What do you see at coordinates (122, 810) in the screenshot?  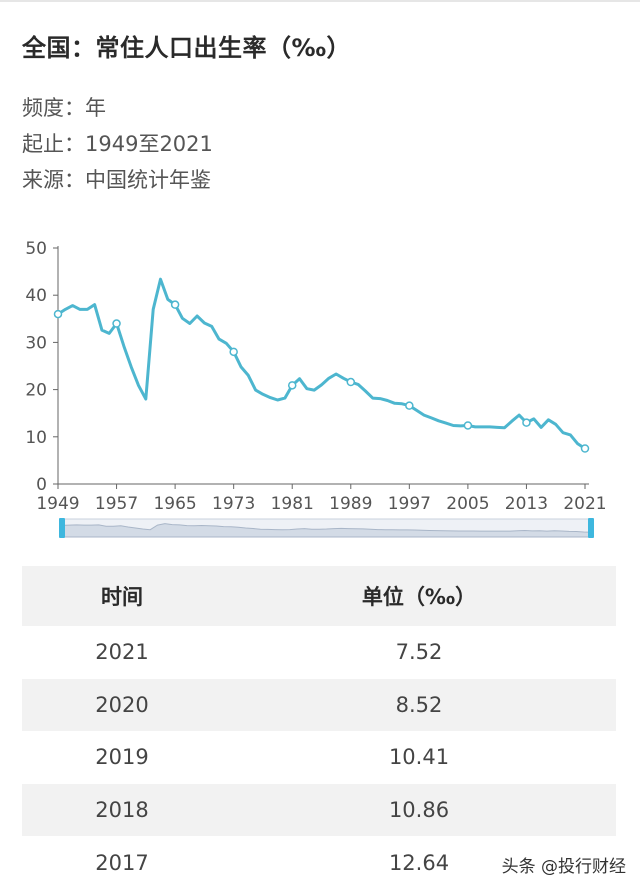 I see `table-cell-year: 2018` at bounding box center [122, 810].